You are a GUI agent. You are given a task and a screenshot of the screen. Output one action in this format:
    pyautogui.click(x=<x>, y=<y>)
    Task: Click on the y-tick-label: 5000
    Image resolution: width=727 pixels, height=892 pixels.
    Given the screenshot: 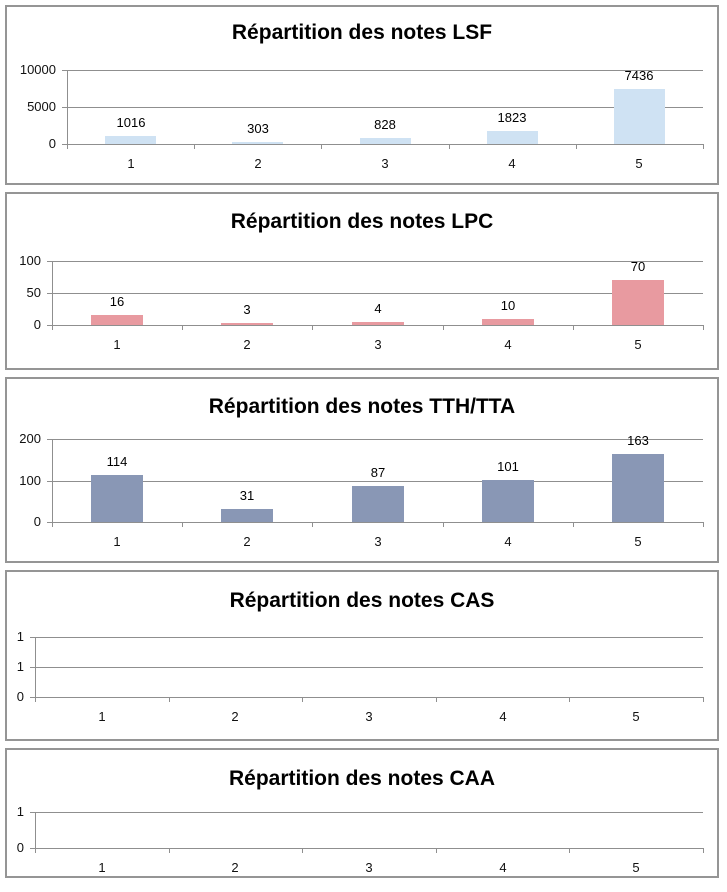 What is the action you would take?
    pyautogui.click(x=41, y=106)
    